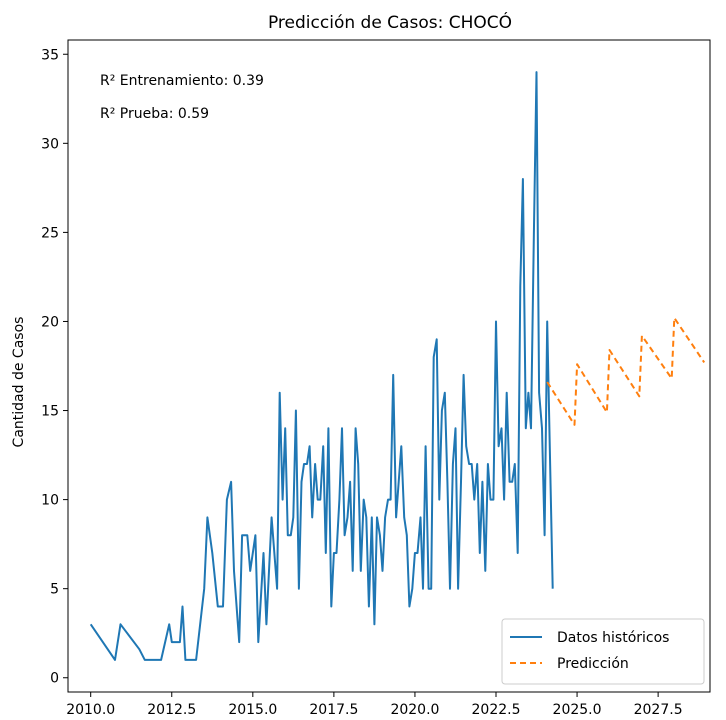  Describe the element at coordinates (414, 710) in the screenshot. I see `x-tick-label: 2020.0` at that location.